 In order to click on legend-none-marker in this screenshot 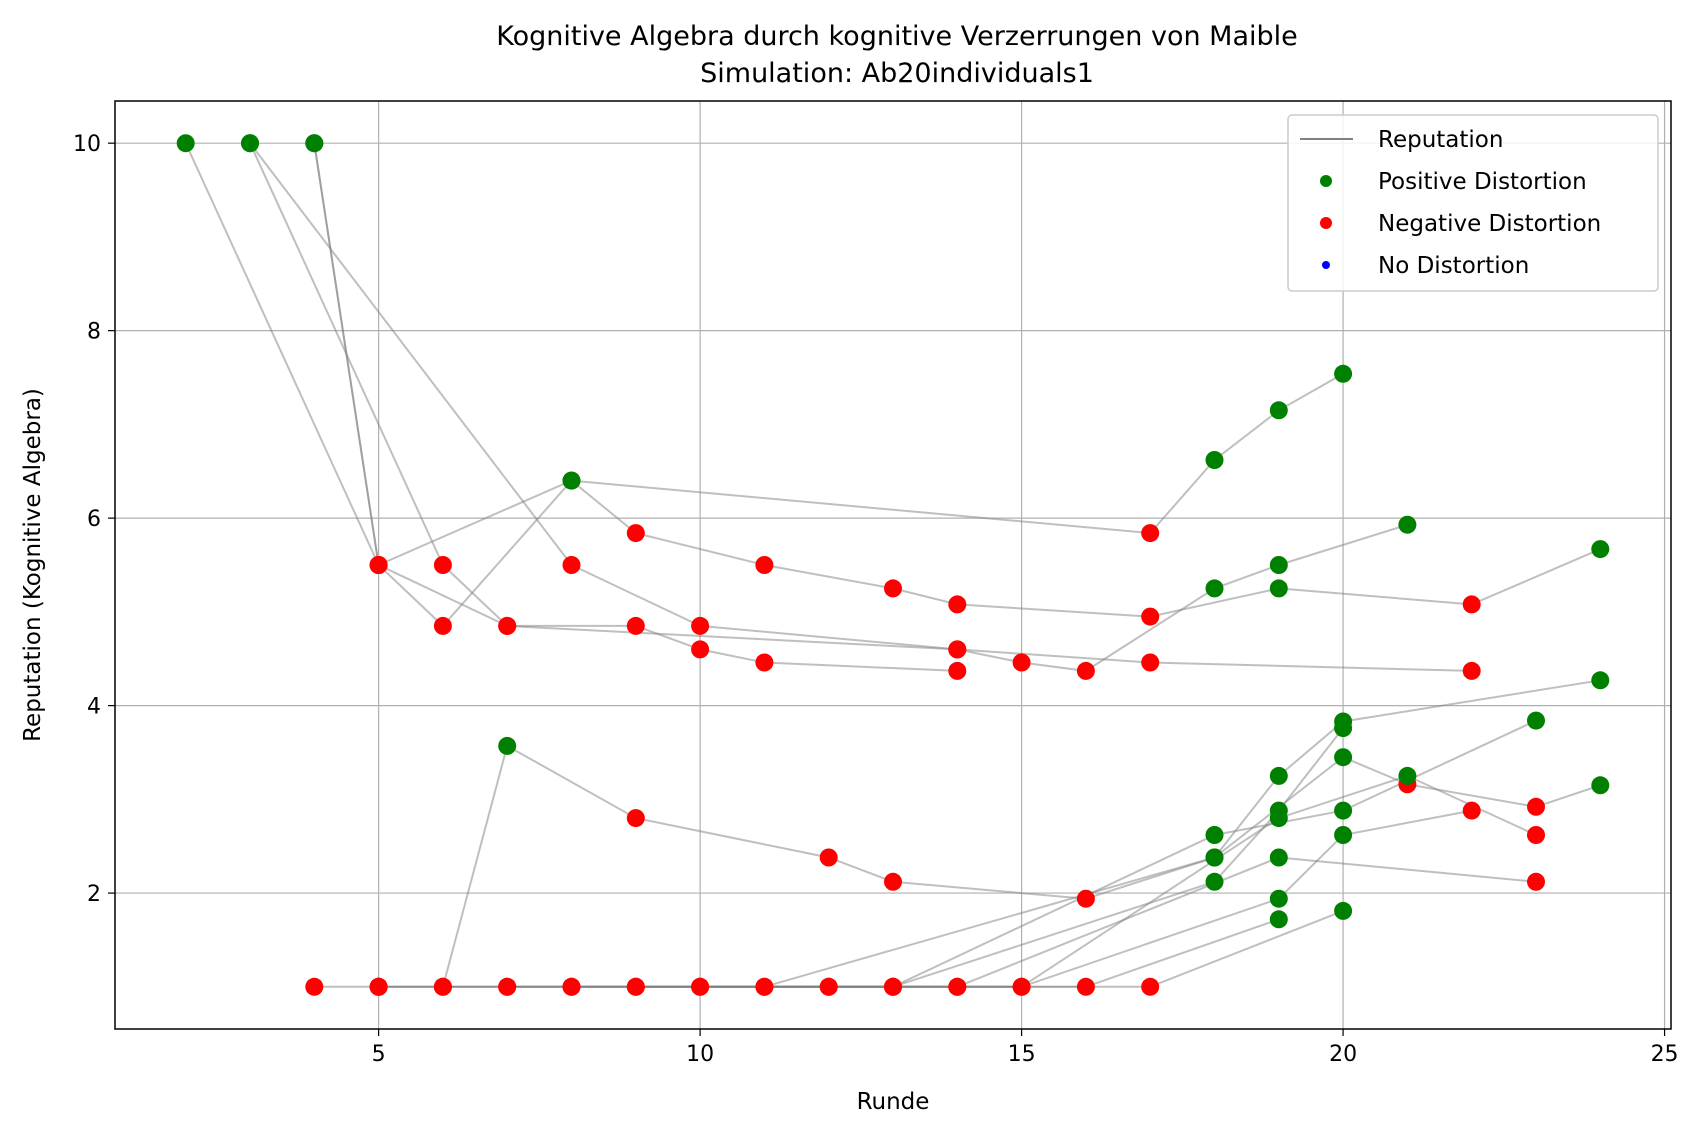, I will do `click(1326, 265)`.